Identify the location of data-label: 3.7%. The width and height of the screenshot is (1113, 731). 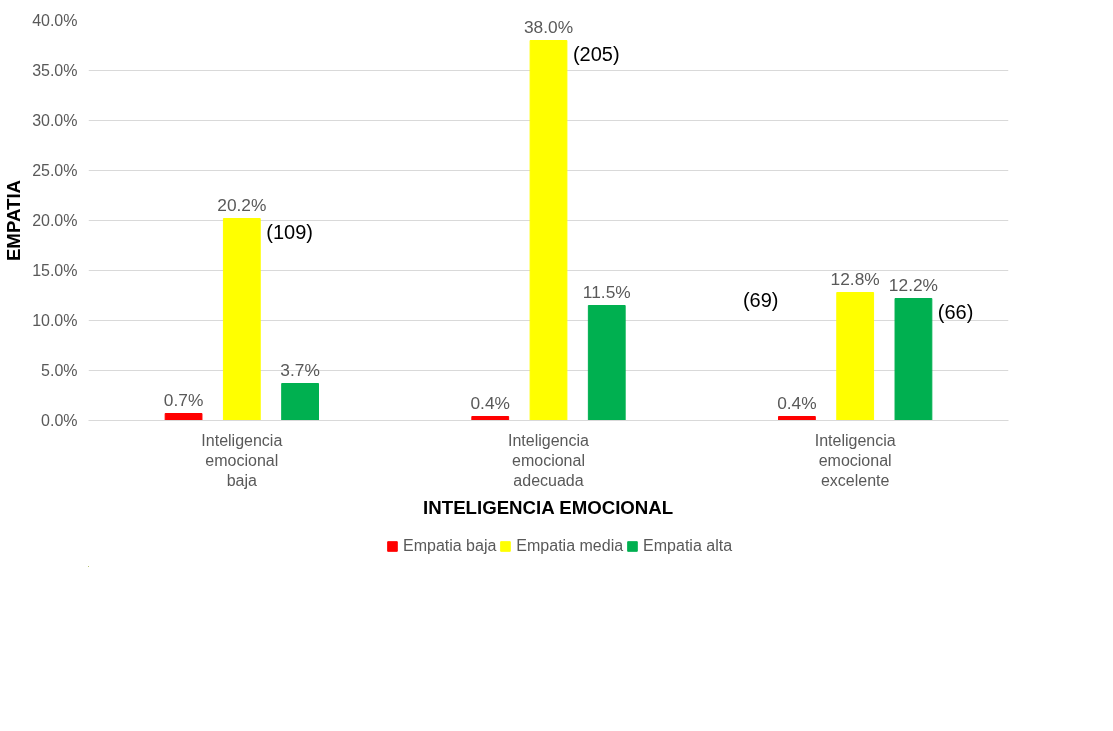
(300, 369).